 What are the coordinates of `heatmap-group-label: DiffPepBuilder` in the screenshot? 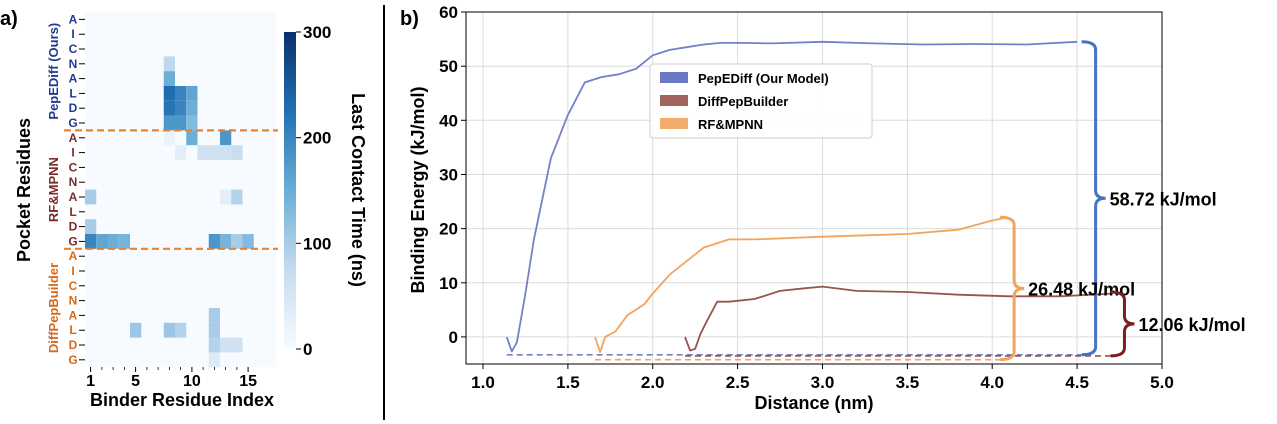 It's located at (53, 308).